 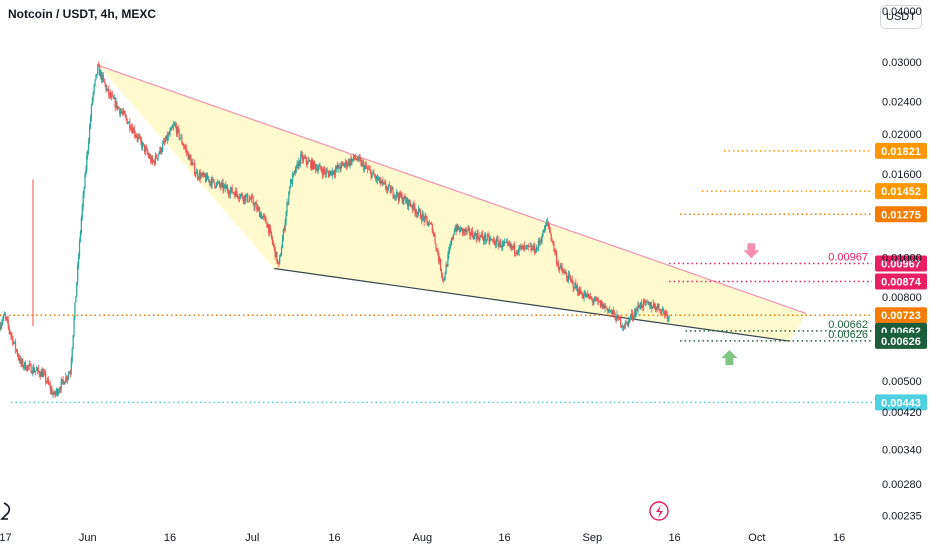 What do you see at coordinates (902, 103) in the screenshot?
I see `y-tick-label: 0.02400` at bounding box center [902, 103].